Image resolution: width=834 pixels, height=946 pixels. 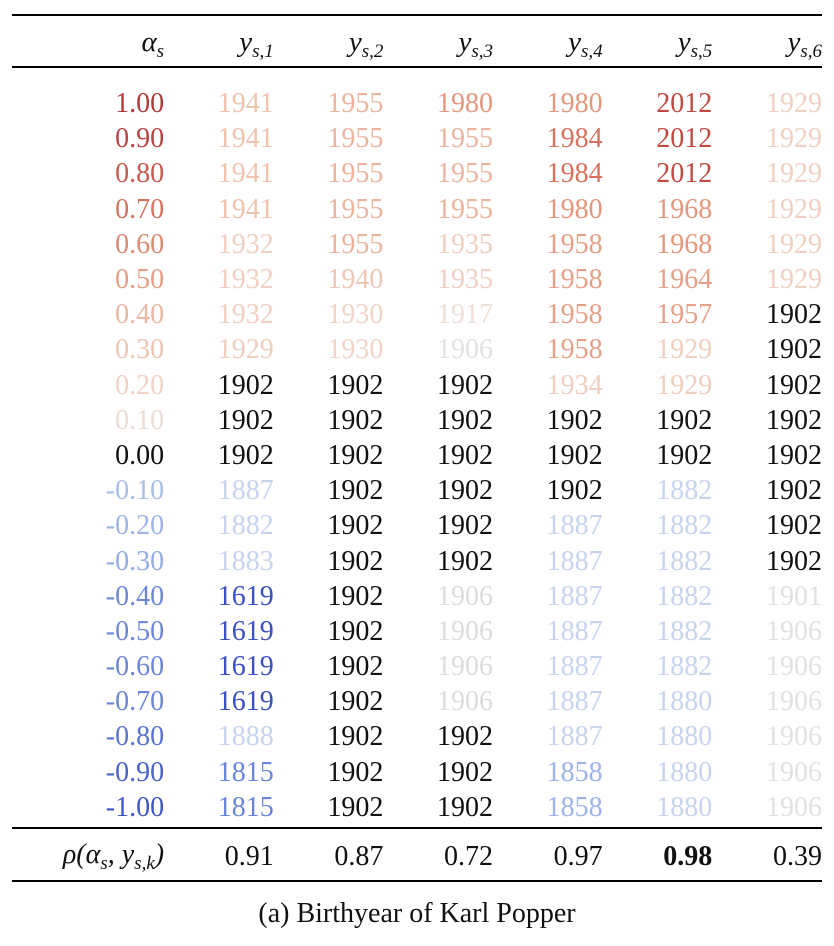 What do you see at coordinates (465, 280) in the screenshot?
I see `value-cell: 1935` at bounding box center [465, 280].